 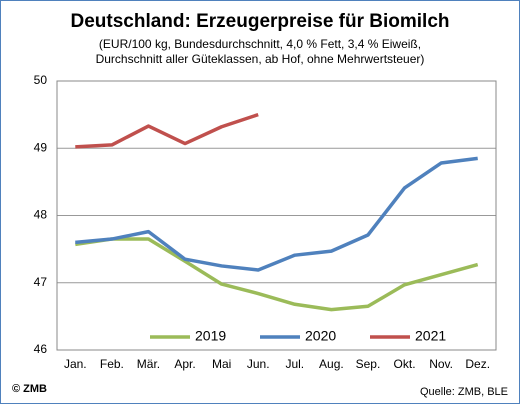 I want to click on legend-label: 2019, so click(x=210, y=336).